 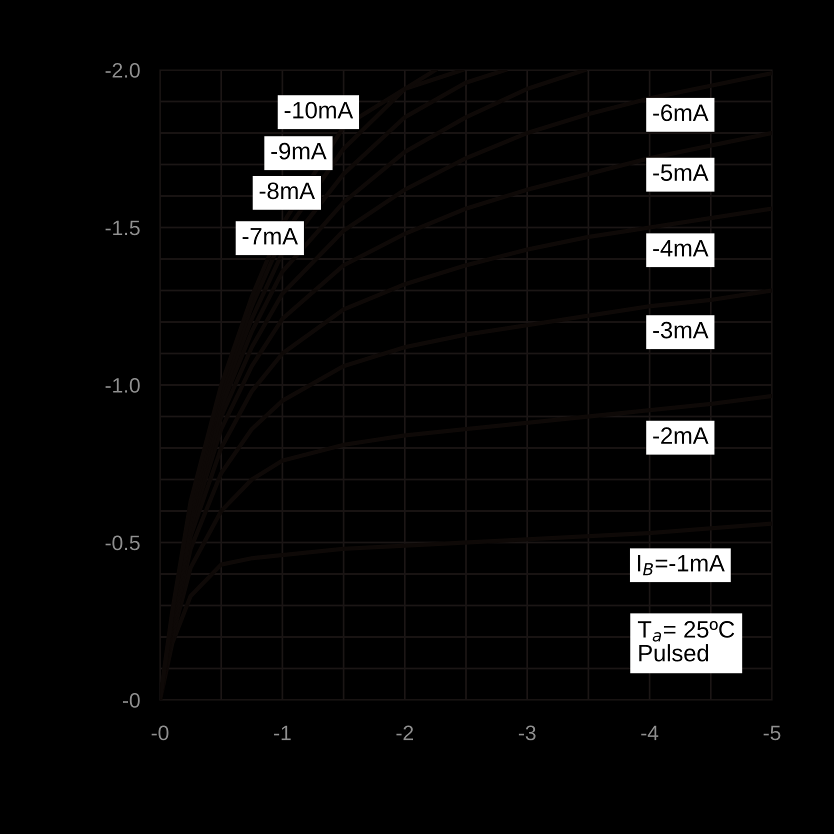 What do you see at coordinates (686, 641) in the screenshot?
I see `annotation: T$_{a}$= 25ºC Pulsed` at bounding box center [686, 641].